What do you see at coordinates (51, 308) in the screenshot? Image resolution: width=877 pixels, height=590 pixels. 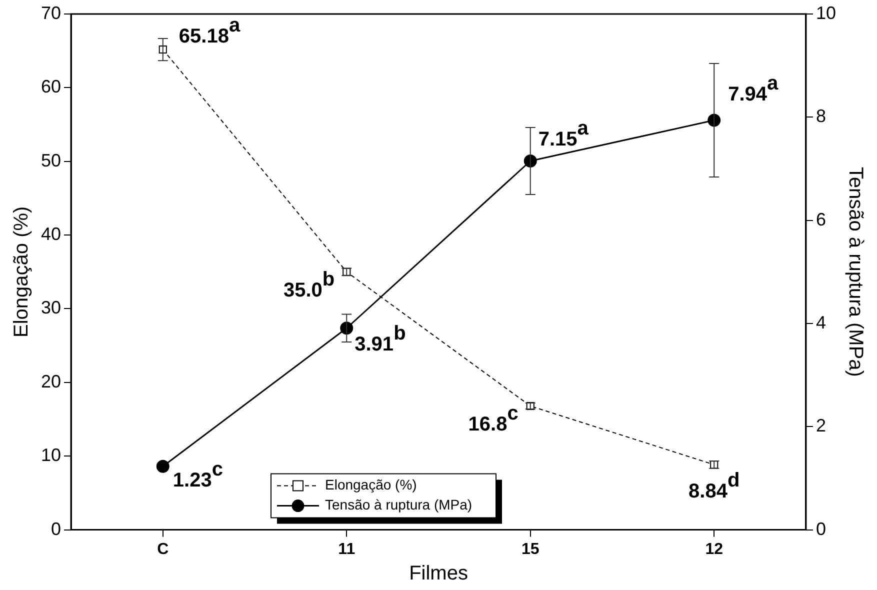 I see `y-tick-label: 30` at bounding box center [51, 308].